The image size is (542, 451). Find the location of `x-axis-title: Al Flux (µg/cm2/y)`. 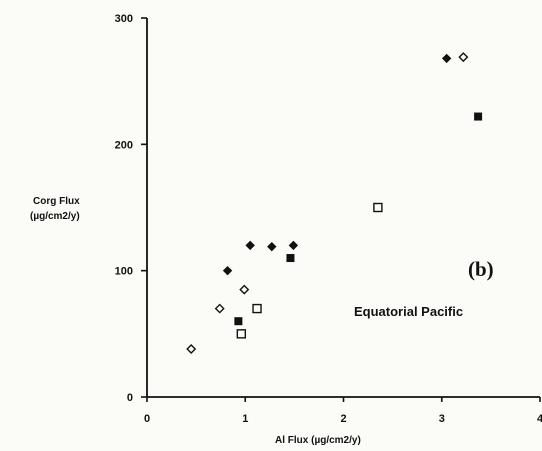

x-axis-title: Al Flux (µg/cm2/y) is located at coordinates (318, 440).